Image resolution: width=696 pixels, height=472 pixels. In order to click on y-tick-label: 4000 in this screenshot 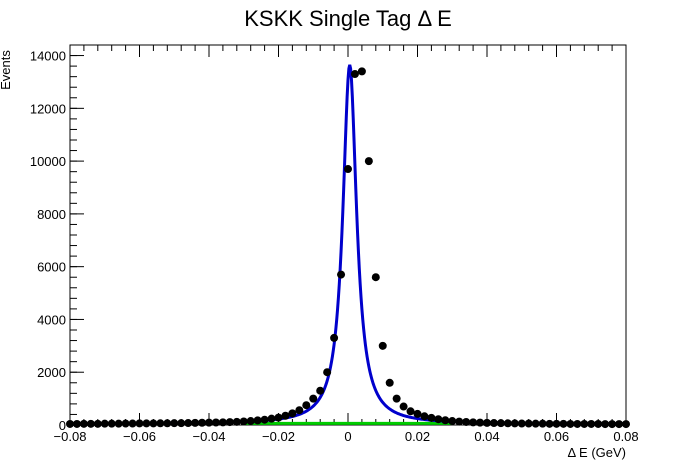, I will do `click(51, 319)`.